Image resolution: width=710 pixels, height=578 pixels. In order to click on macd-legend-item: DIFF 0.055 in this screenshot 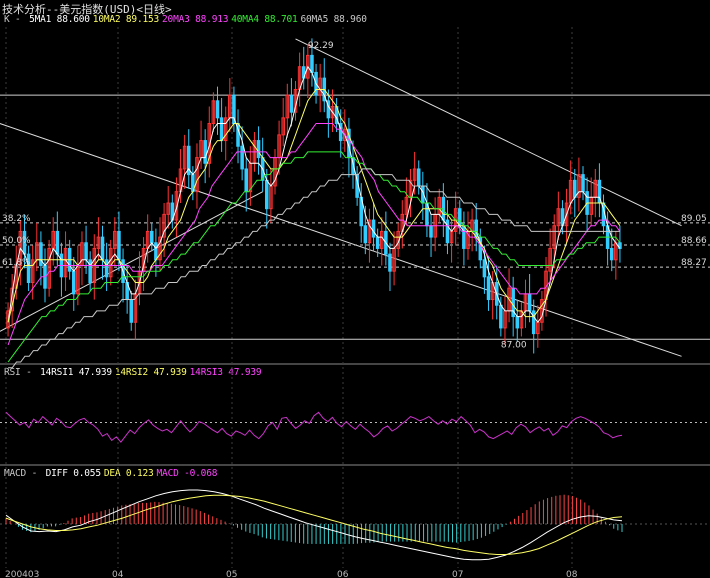, I will do `click(73, 473)`.